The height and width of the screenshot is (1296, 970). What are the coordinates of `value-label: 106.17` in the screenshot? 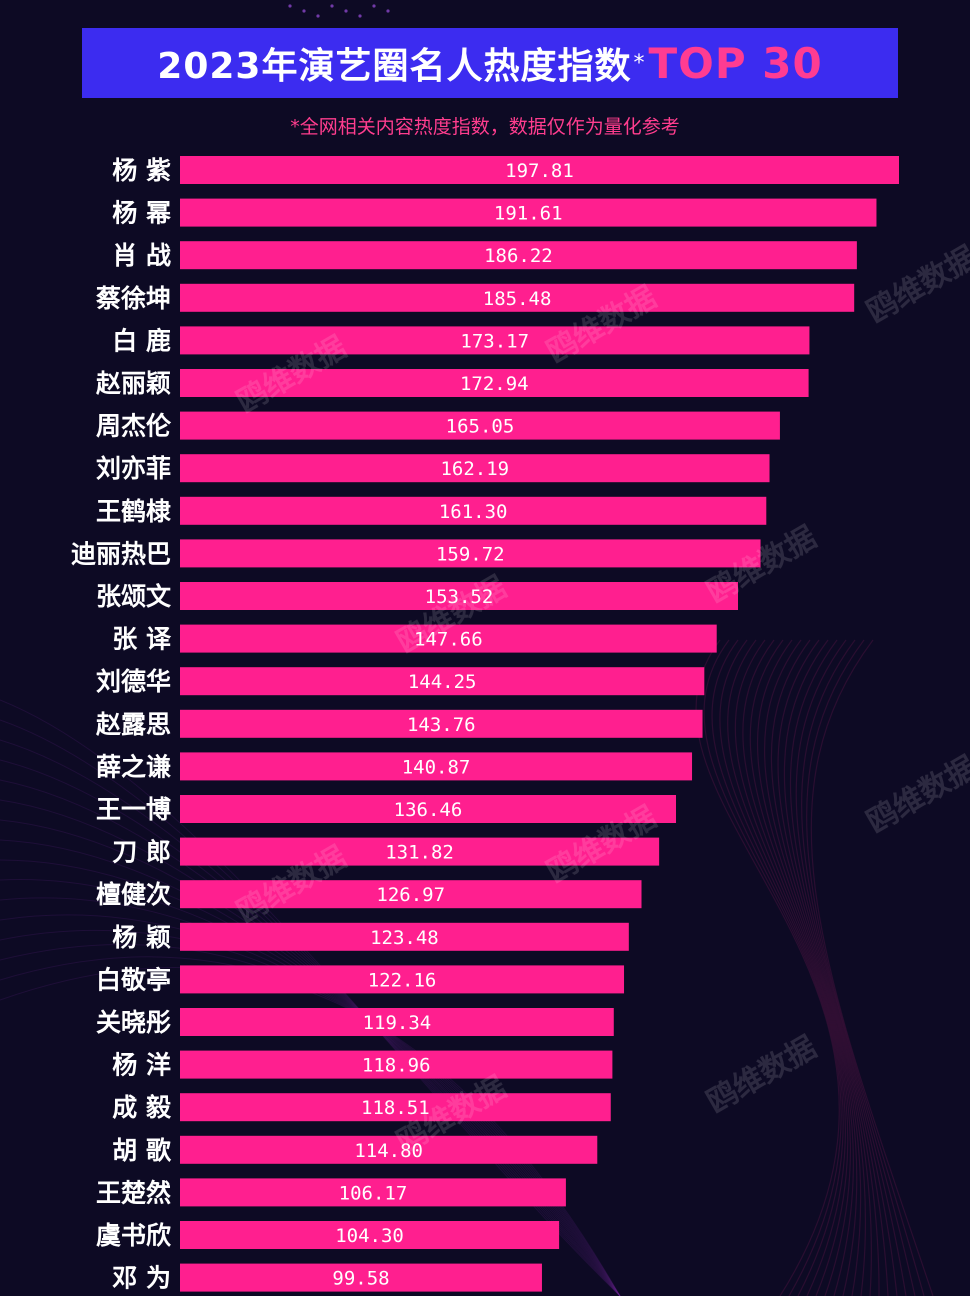 It's located at (373, 1193).